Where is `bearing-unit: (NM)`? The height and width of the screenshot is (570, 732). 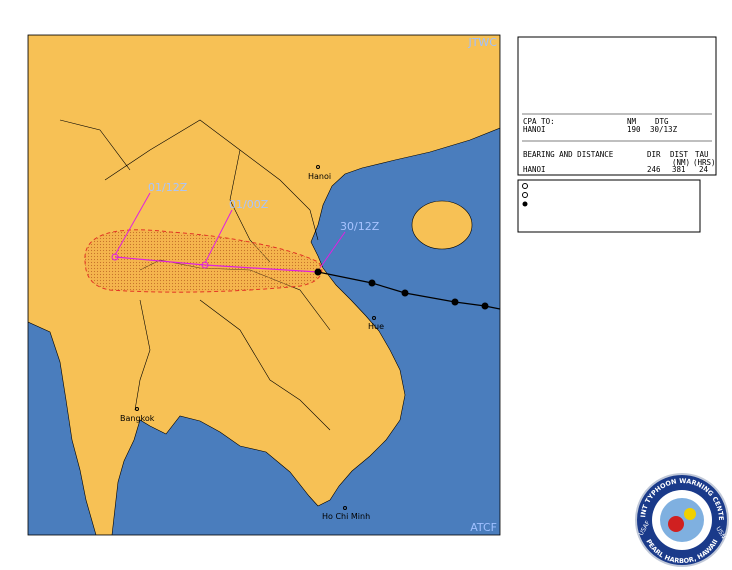
bearing-unit: (NM) is located at coordinates (681, 162).